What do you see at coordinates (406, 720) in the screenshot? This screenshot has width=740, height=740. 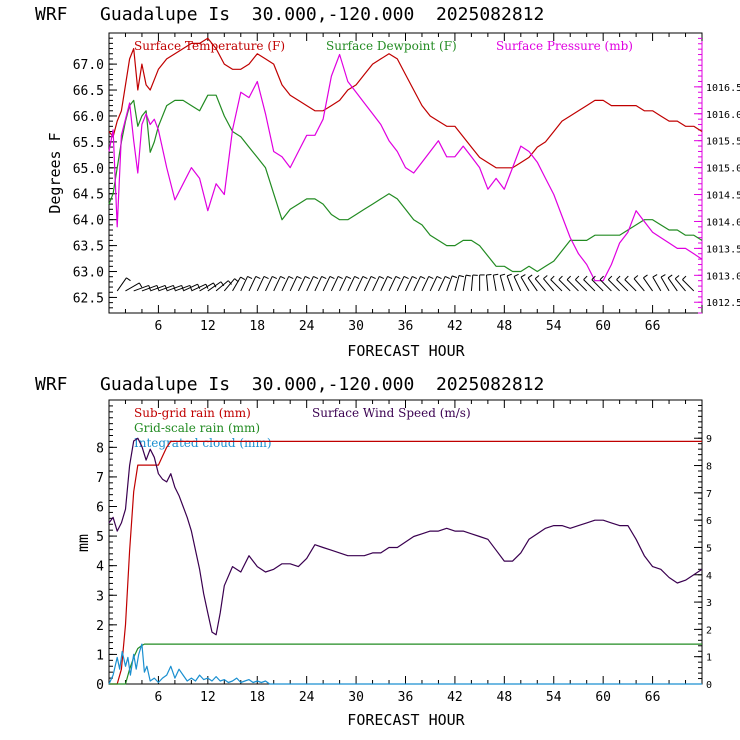 I see `bottom-x-axis-label: FORECAST HOUR` at bounding box center [406, 720].